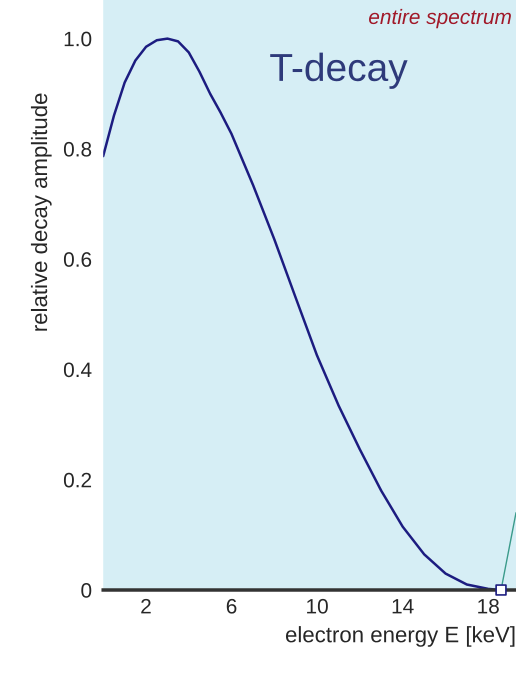 This screenshot has width=516, height=688. I want to click on x-tick-label: 14, so click(403, 606).